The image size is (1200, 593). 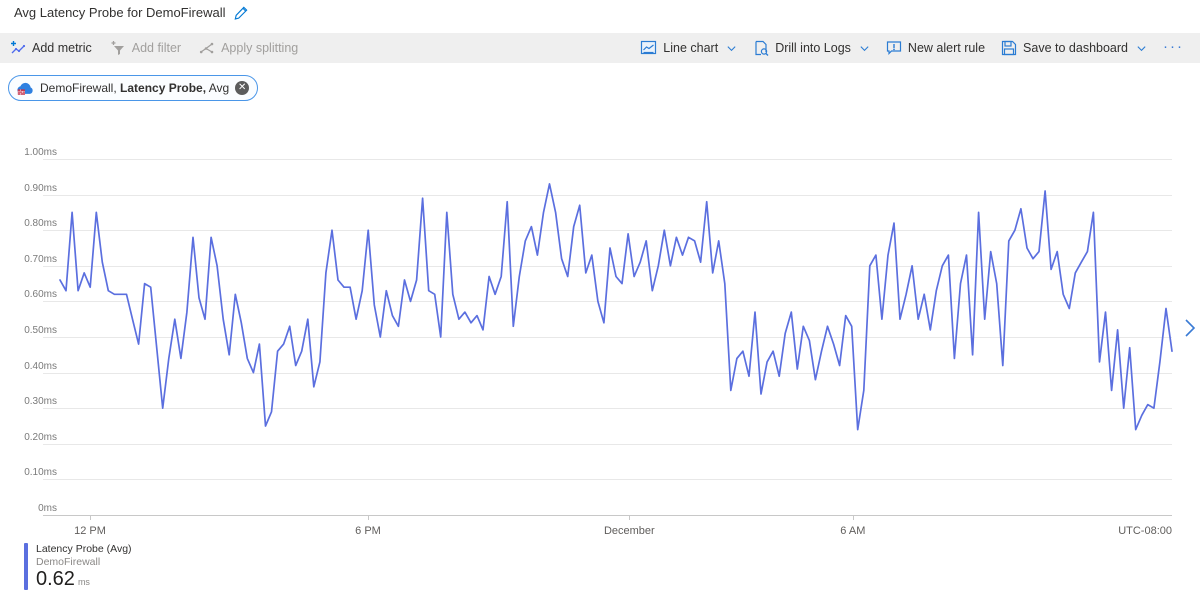 I want to click on drill-into-logs-label: Drill into Logs, so click(x=813, y=48).